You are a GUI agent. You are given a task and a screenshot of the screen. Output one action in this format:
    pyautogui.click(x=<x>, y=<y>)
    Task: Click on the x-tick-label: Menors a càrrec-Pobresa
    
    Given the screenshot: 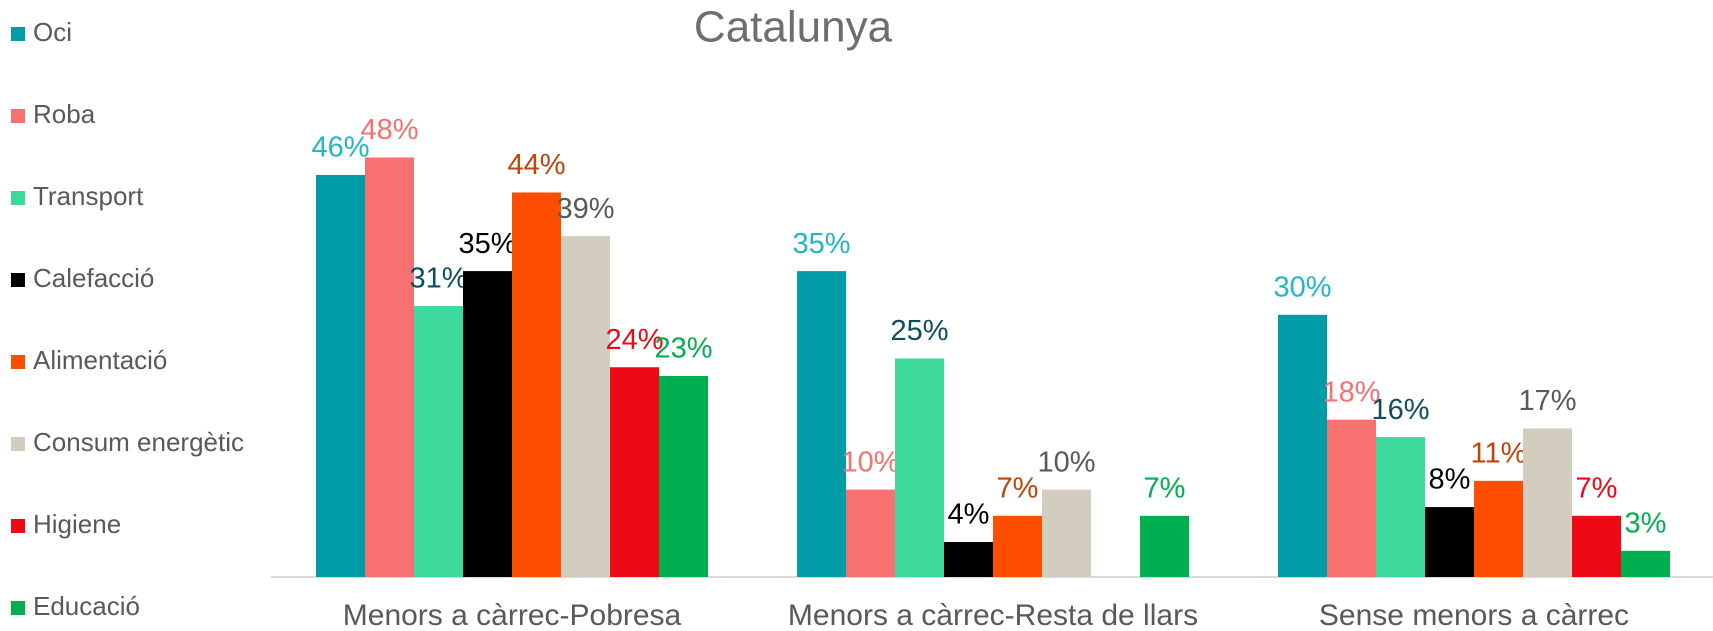 What is the action you would take?
    pyautogui.click(x=512, y=615)
    